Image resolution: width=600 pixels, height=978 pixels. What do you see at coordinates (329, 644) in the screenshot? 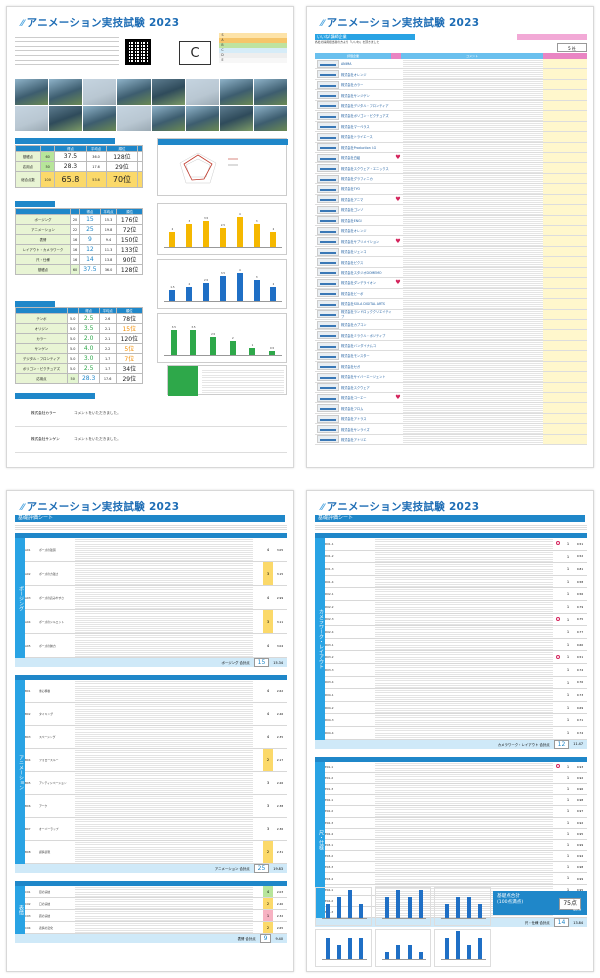
I see `item-id: D03-1` at bounding box center [329, 644].